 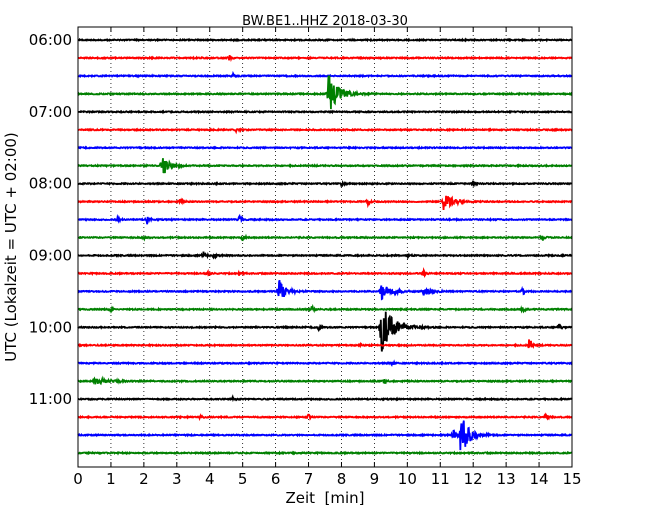 What do you see at coordinates (375, 479) in the screenshot?
I see `x-tick-label: 9` at bounding box center [375, 479].